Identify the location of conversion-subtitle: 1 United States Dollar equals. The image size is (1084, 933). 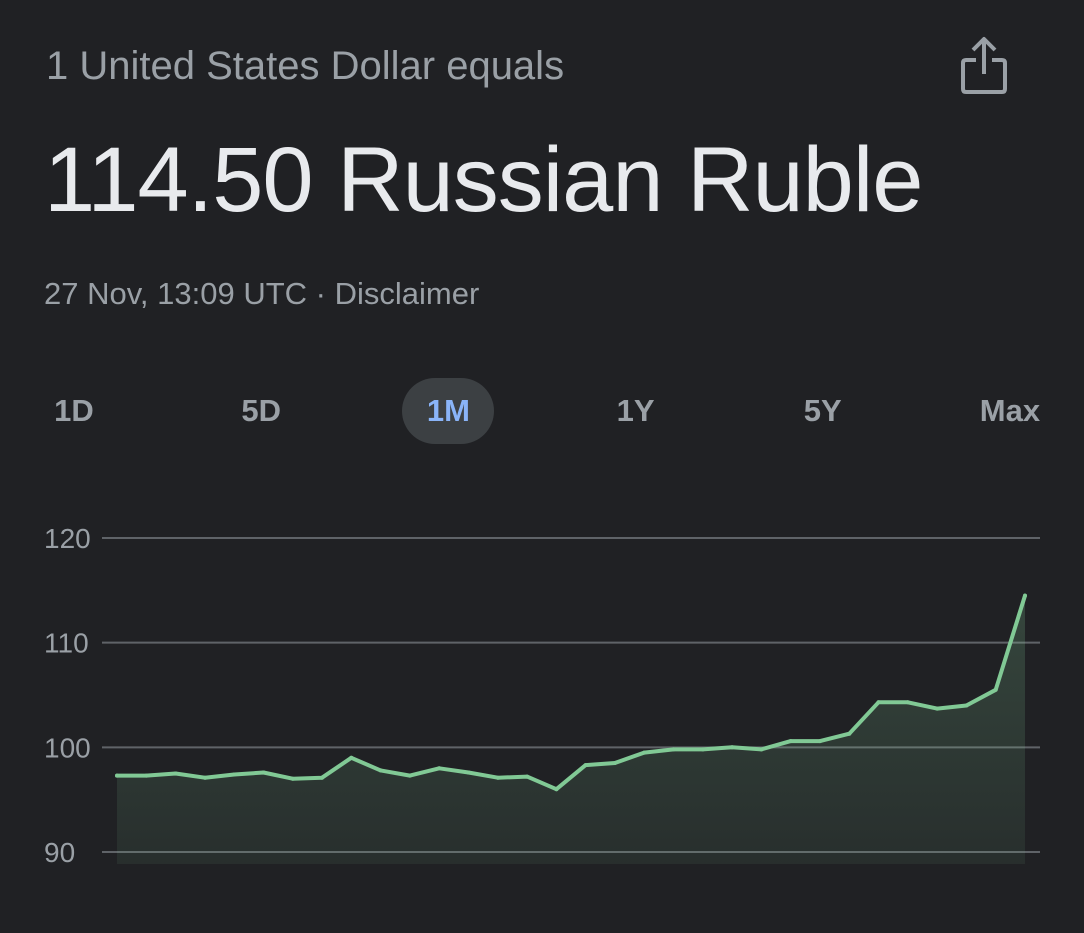
(305, 66).